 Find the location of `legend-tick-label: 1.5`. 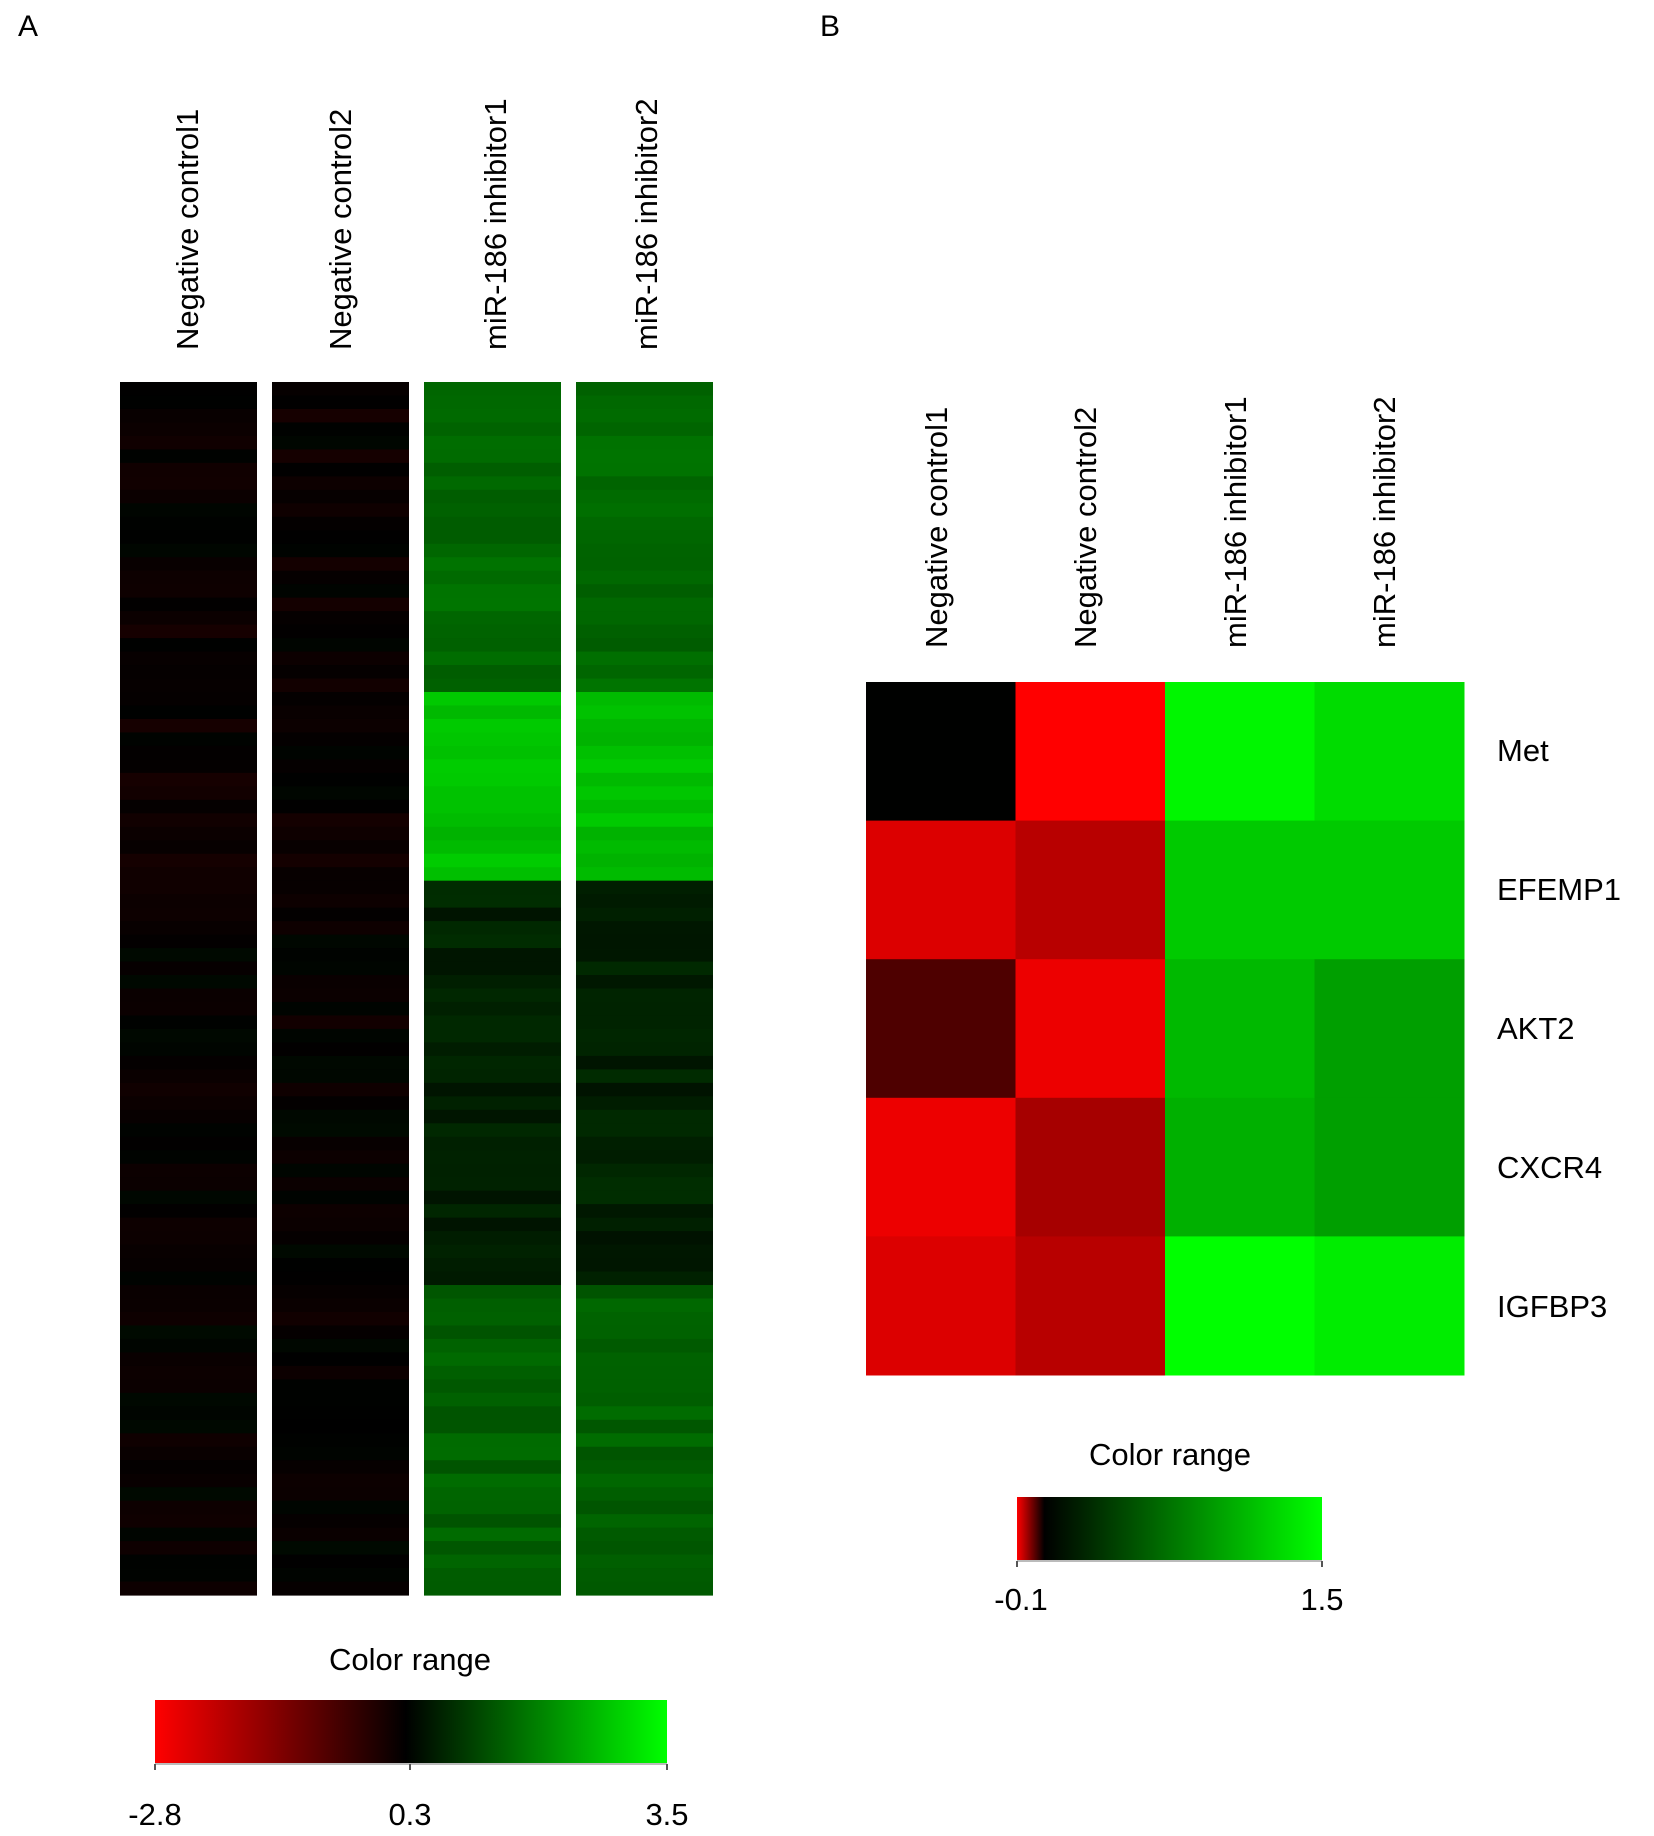

legend-tick-label: 1.5 is located at coordinates (1321, 1599).